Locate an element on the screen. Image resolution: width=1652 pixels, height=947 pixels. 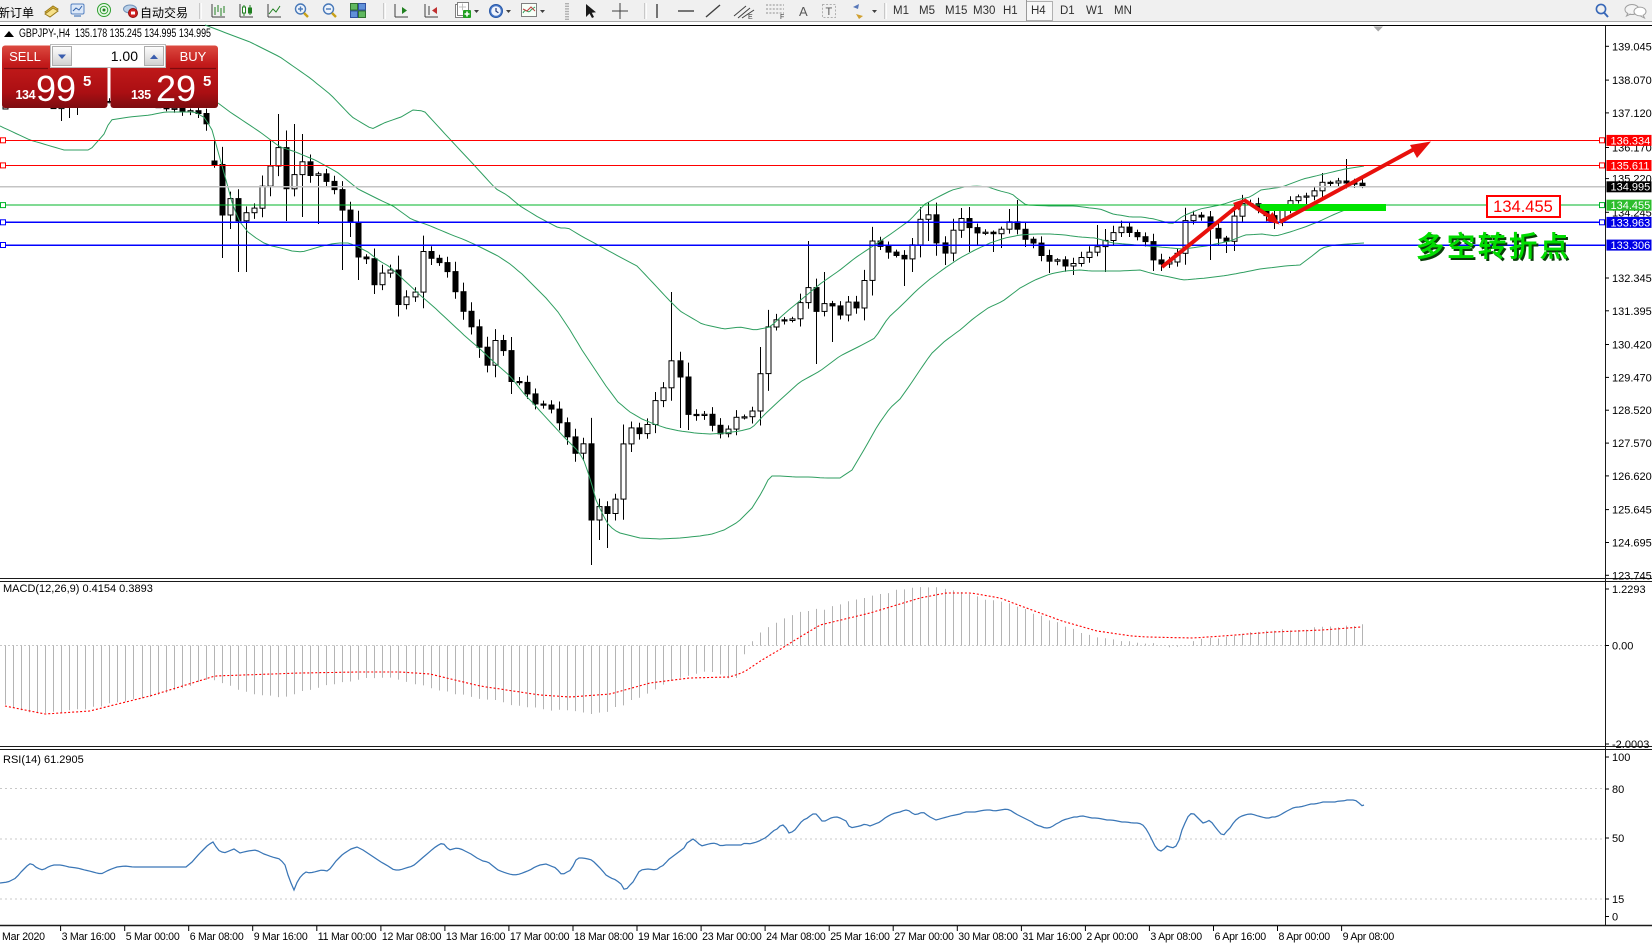
svg-text: 123.745 is located at coordinates (1632, 576).